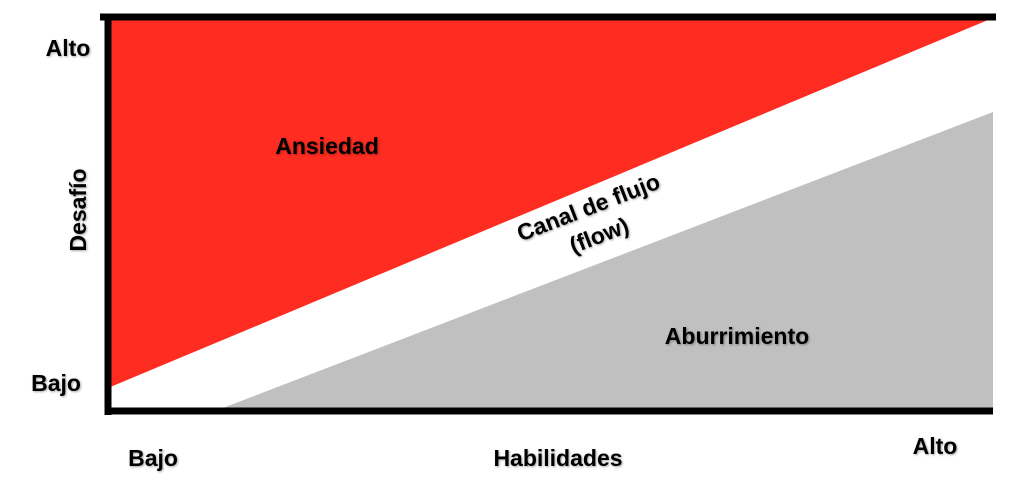 This screenshot has height=494, width=1024. I want to click on anxiety-label: Ansiedad, so click(327, 146).